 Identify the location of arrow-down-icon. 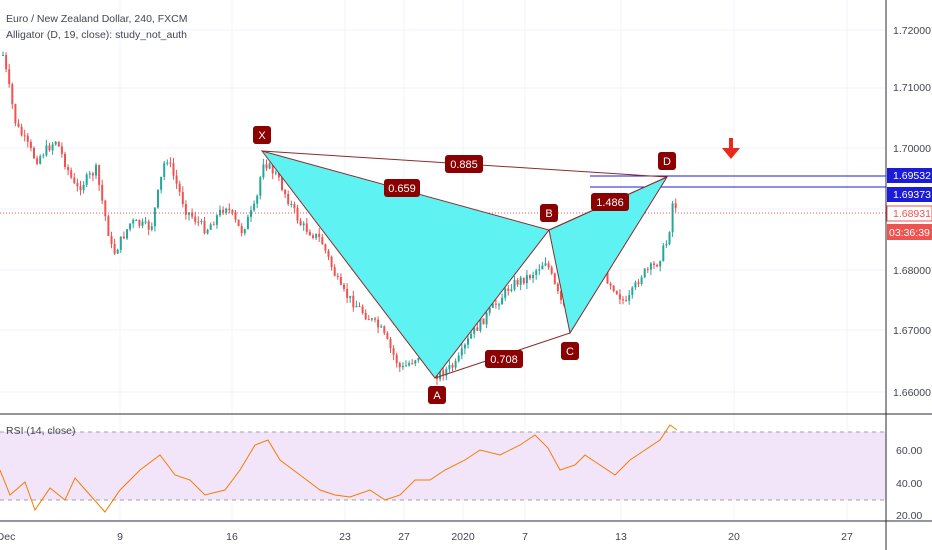
(731, 148).